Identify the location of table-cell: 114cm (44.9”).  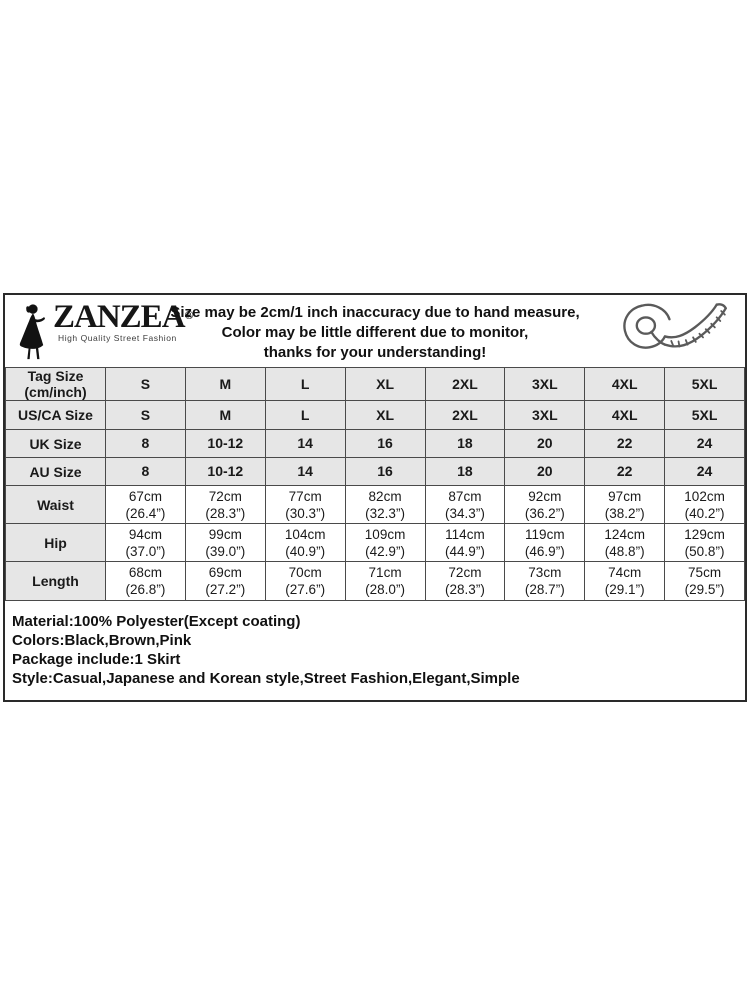
(465, 542).